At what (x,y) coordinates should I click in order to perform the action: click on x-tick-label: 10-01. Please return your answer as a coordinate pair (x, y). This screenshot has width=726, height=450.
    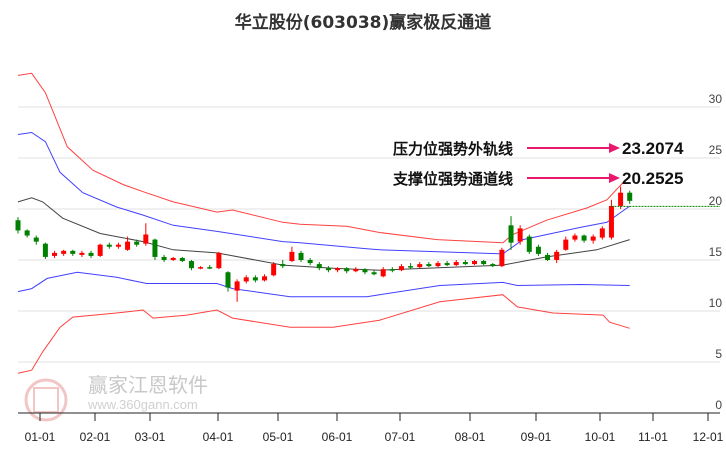
    Looking at the image, I should click on (600, 437).